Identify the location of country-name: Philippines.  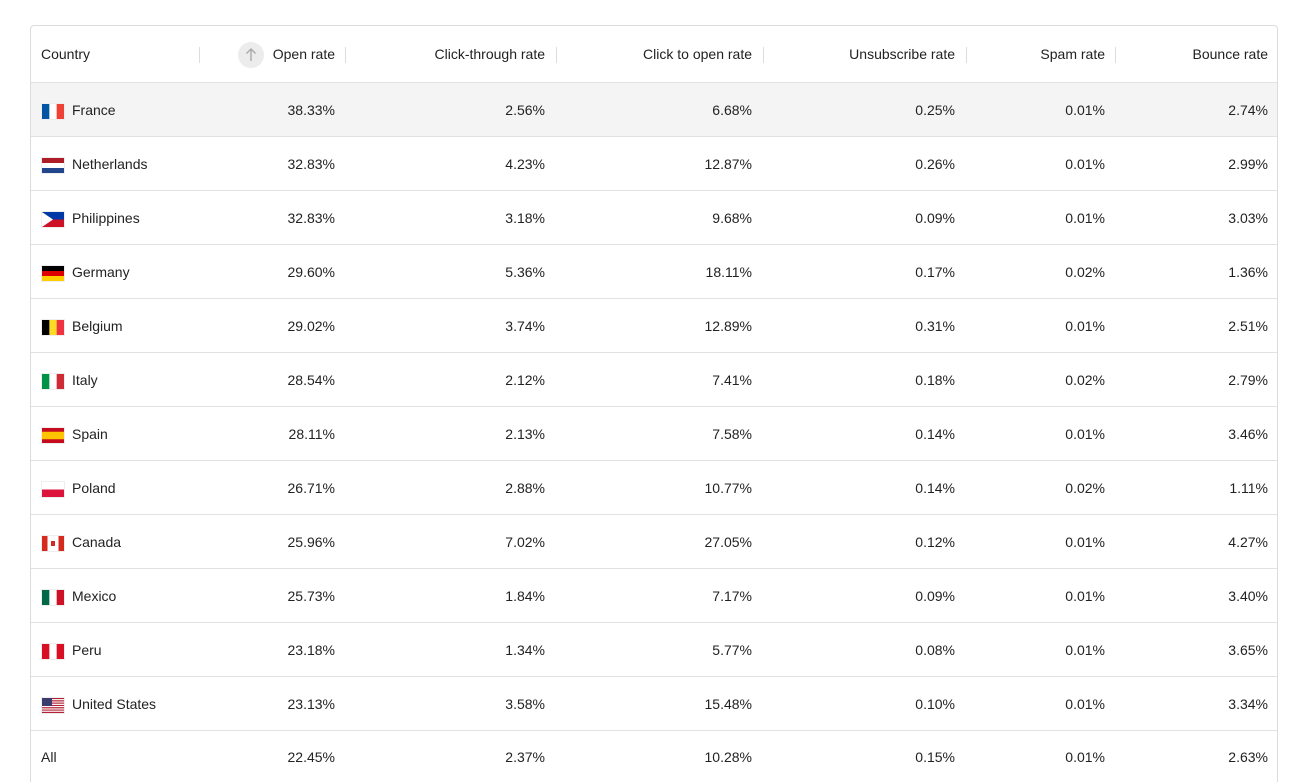
(106, 218).